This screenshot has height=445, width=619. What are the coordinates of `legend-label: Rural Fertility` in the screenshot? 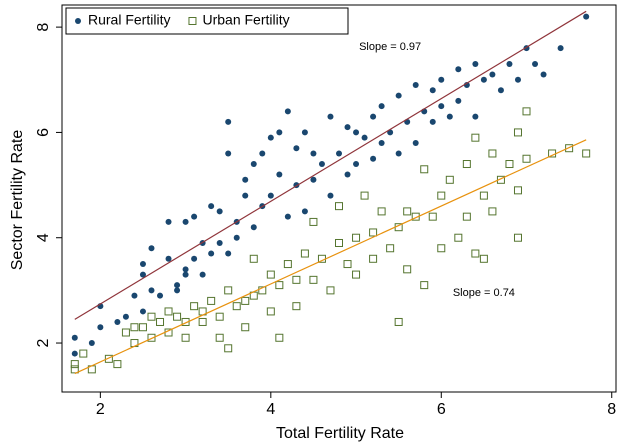 It's located at (129, 20).